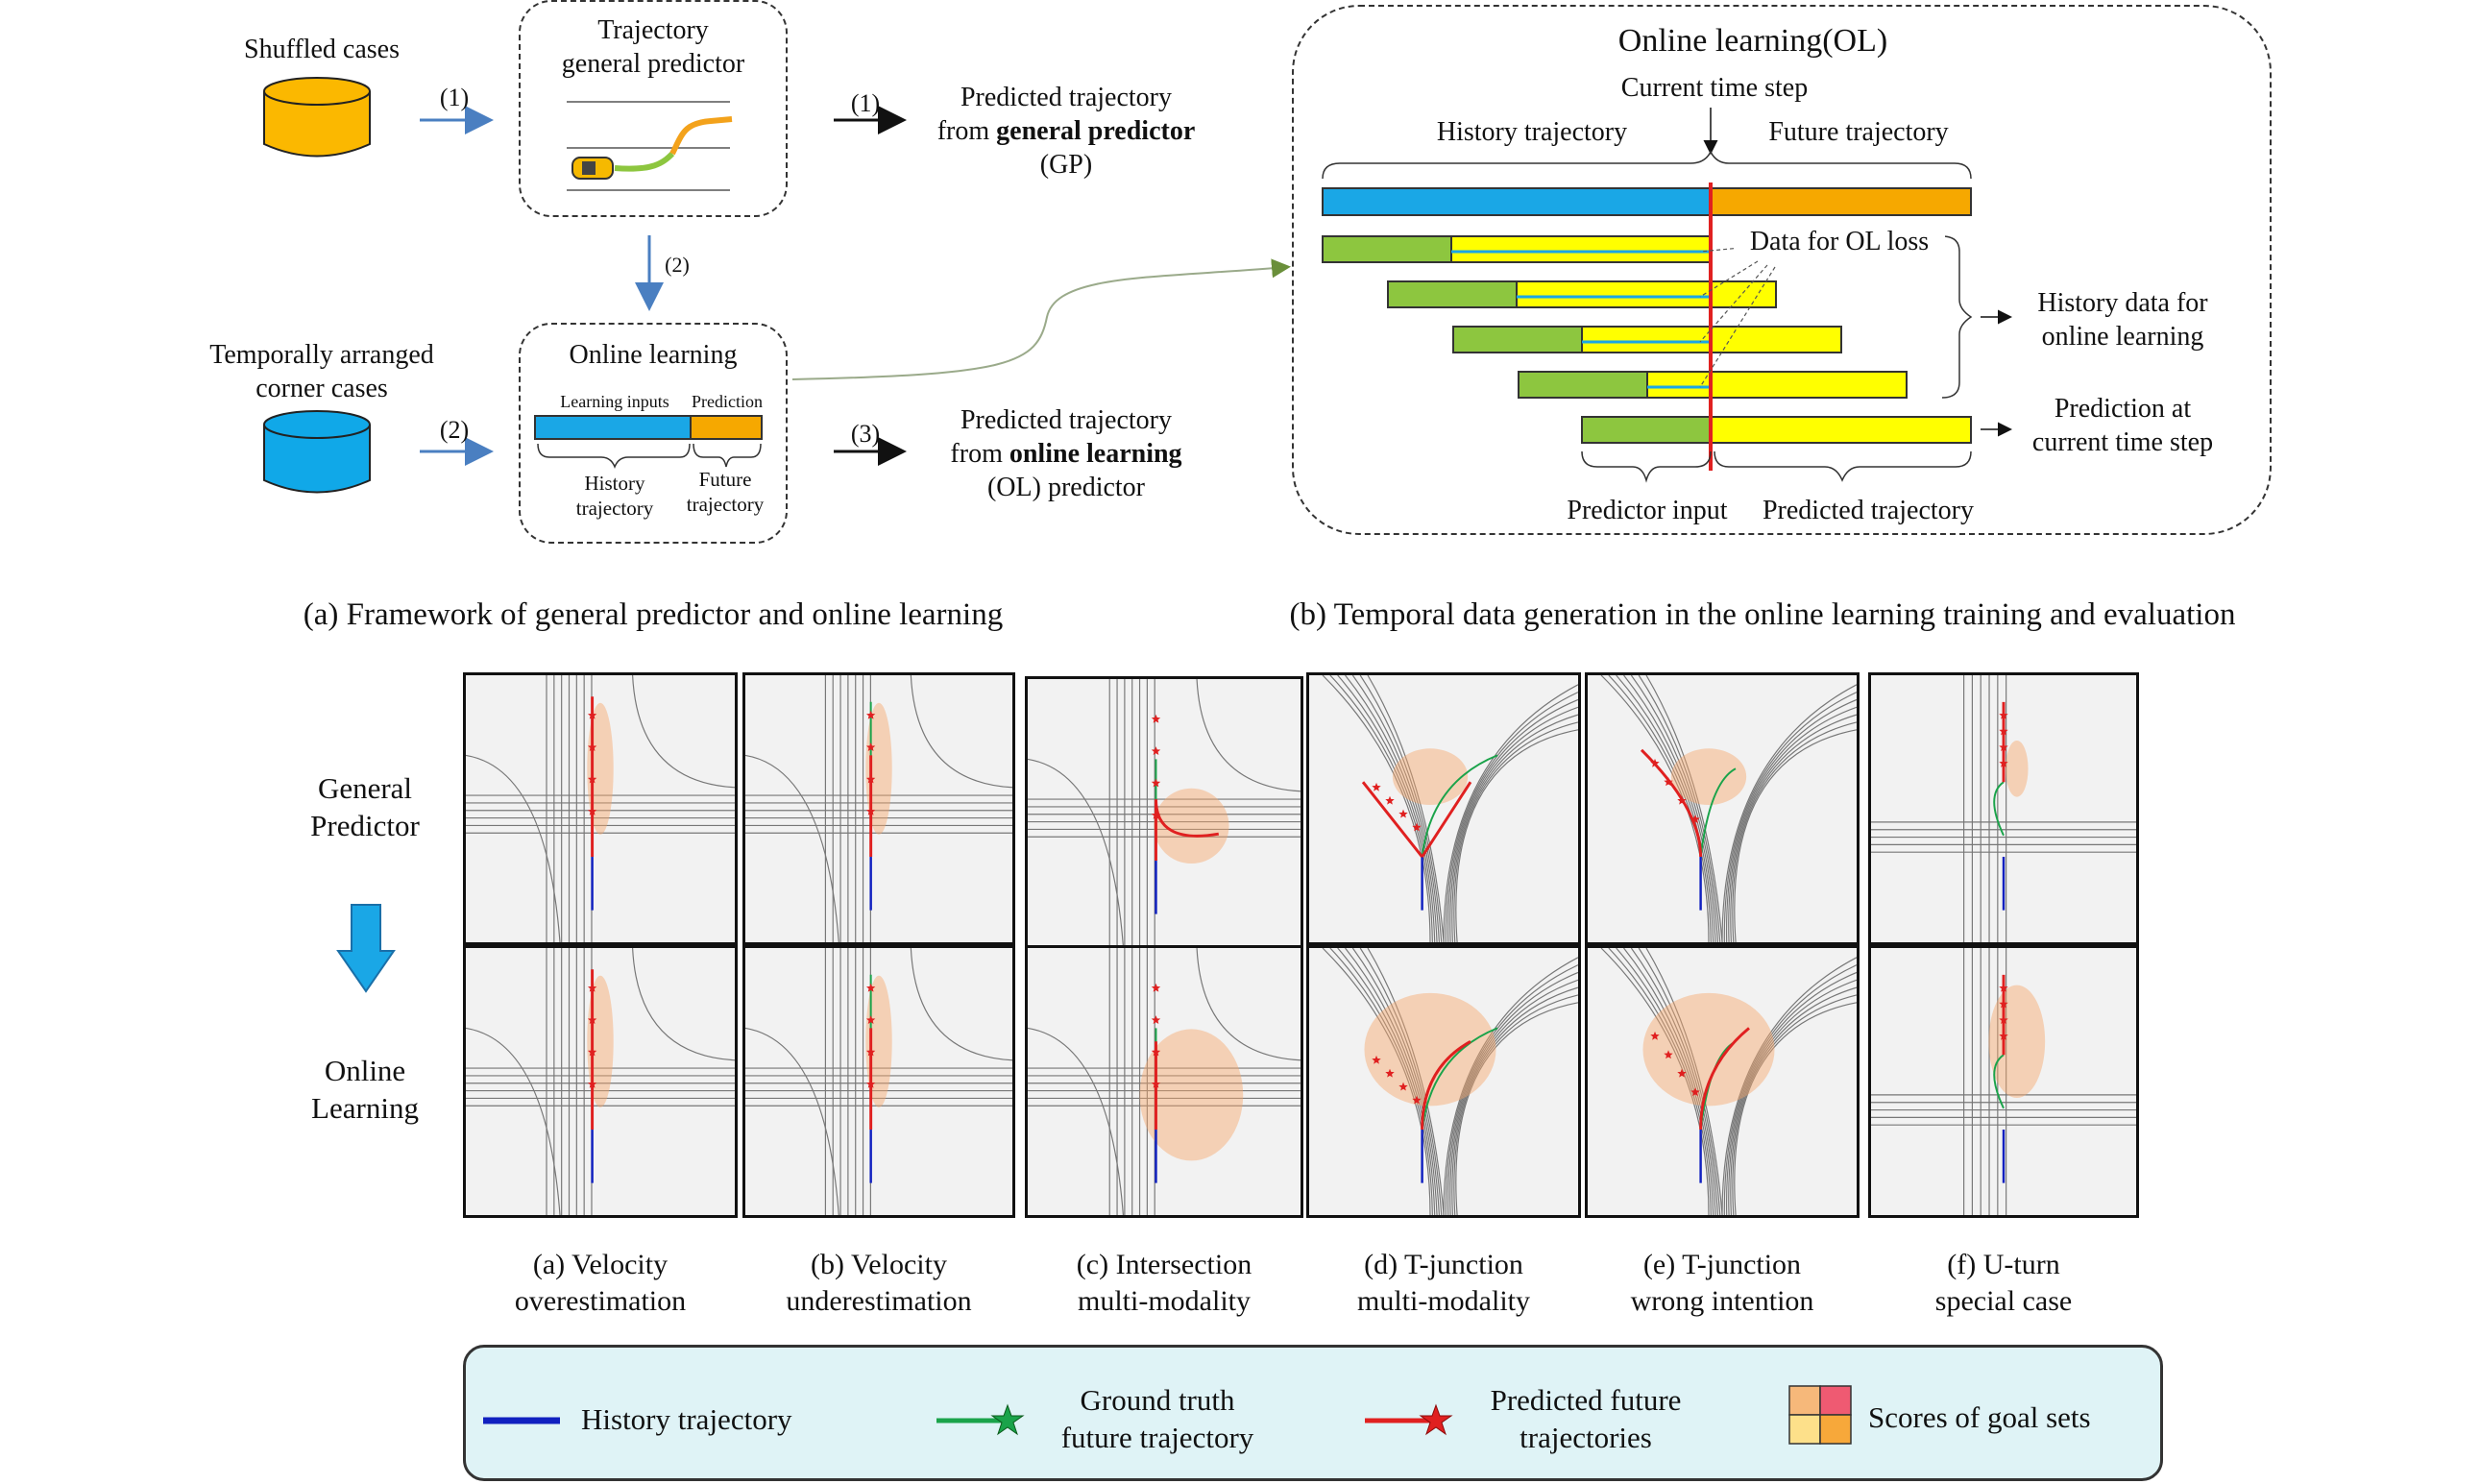 Image resolution: width=2480 pixels, height=1484 pixels. I want to click on column-caption-e: (e) T-junction wrong intention, so click(1722, 1283).